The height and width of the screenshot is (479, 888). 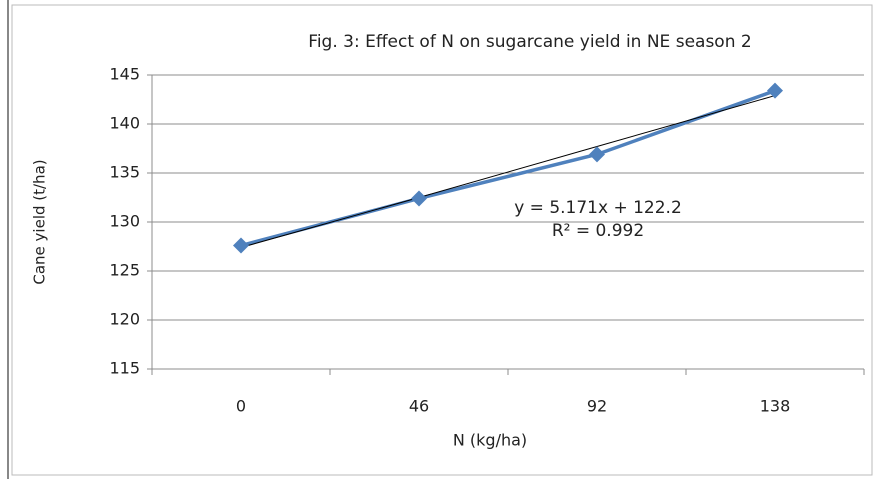 I want to click on y-tick-label: 130, so click(x=124, y=221).